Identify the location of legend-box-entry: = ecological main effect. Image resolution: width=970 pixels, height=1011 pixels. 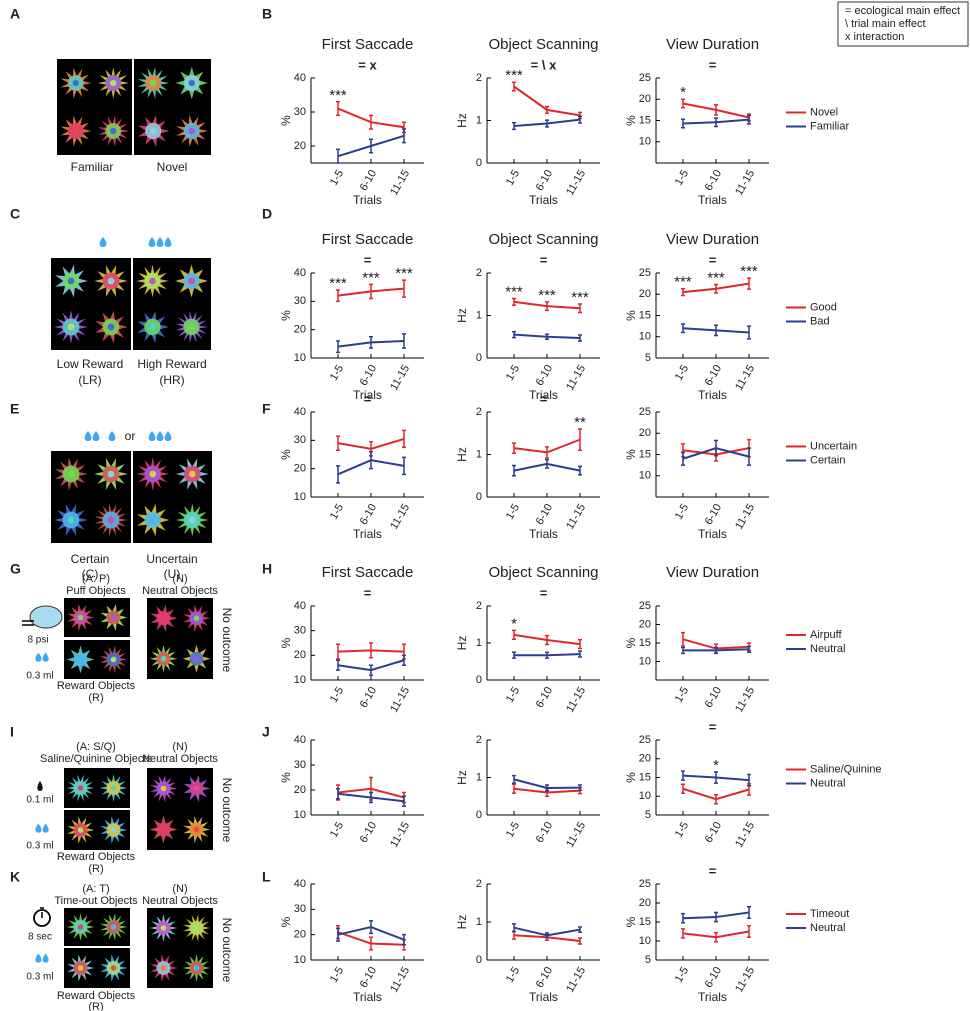
(902, 11).